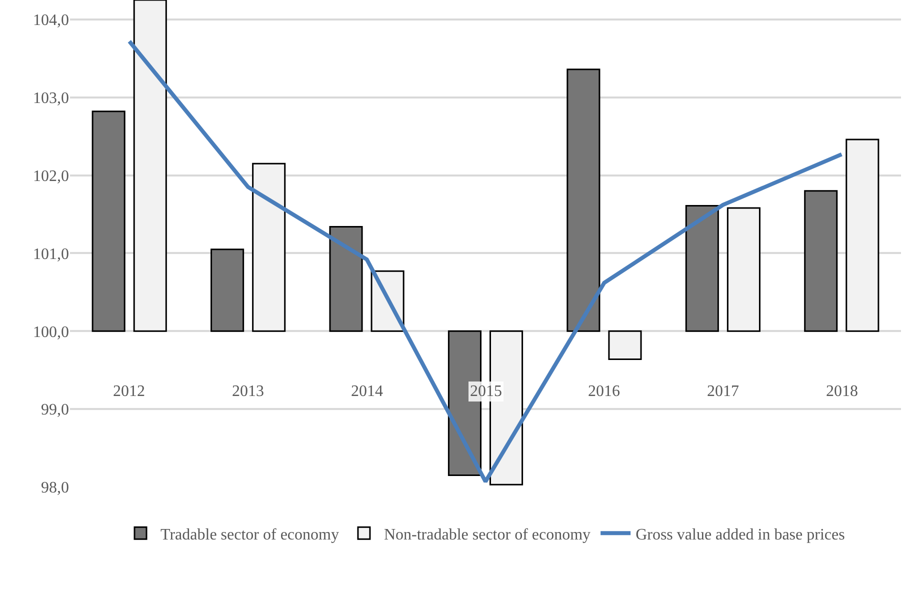 This screenshot has height=597, width=911. Describe the element at coordinates (842, 391) in the screenshot. I see `x-tick-label: 2018` at that location.